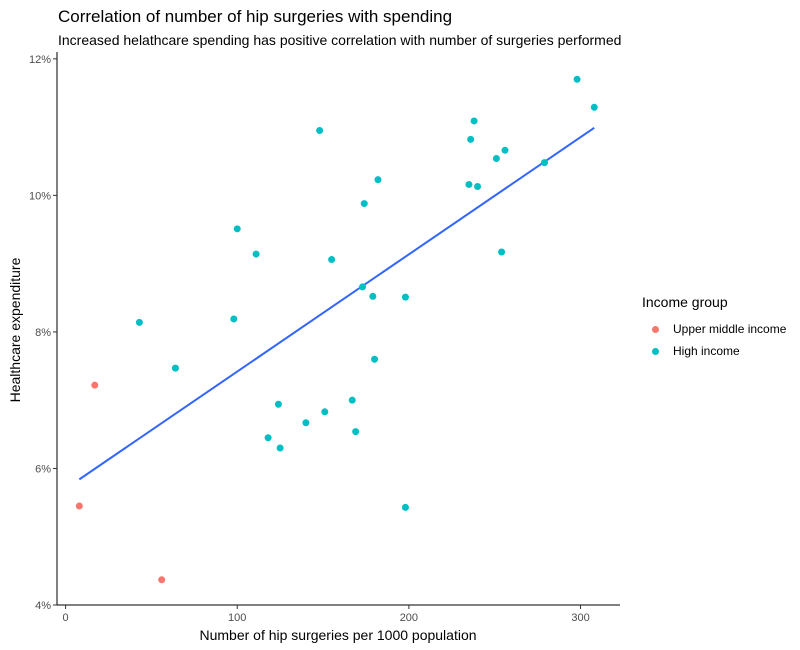 This screenshot has width=800, height=650. I want to click on y-tick-label: 8%, so click(43, 333).